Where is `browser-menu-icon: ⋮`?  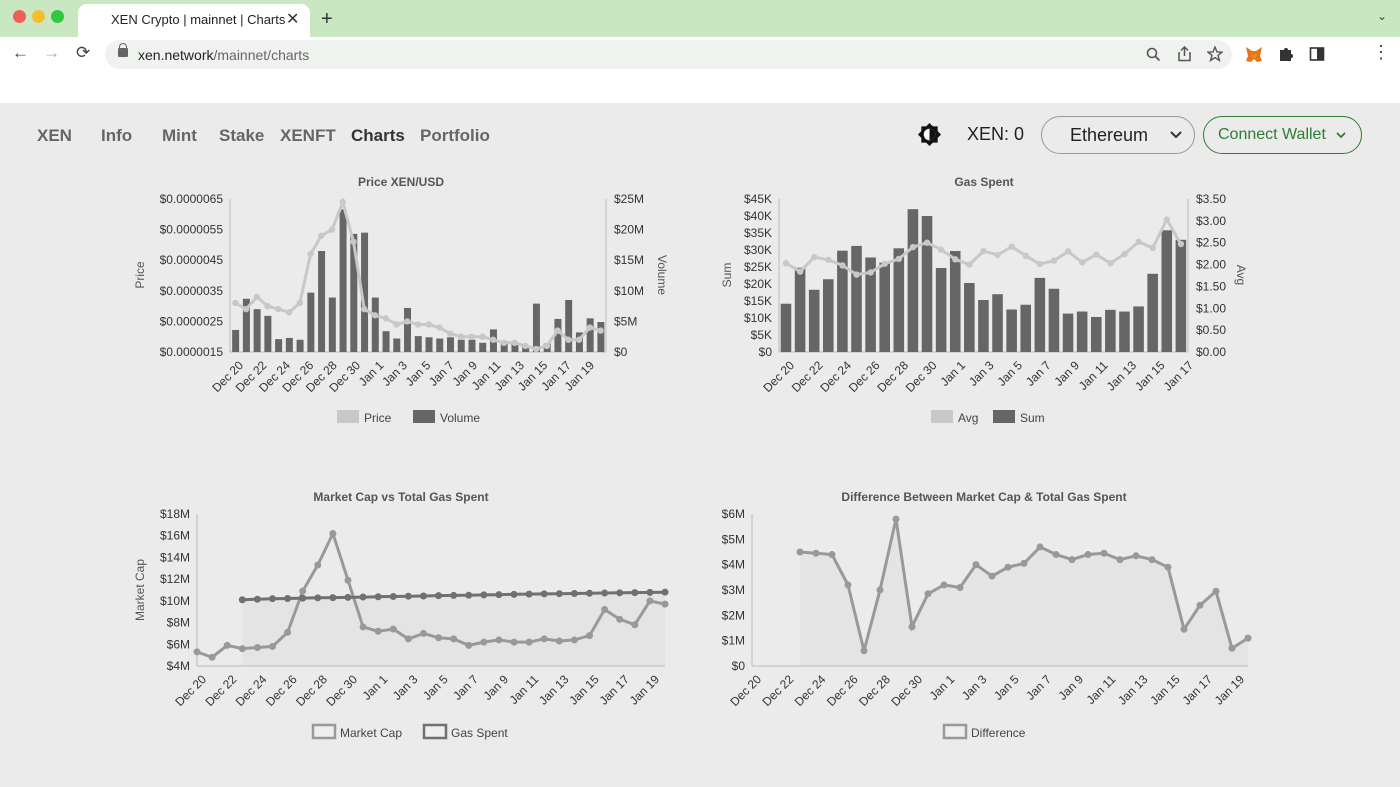
browser-menu-icon: ⋮ is located at coordinates (1381, 52).